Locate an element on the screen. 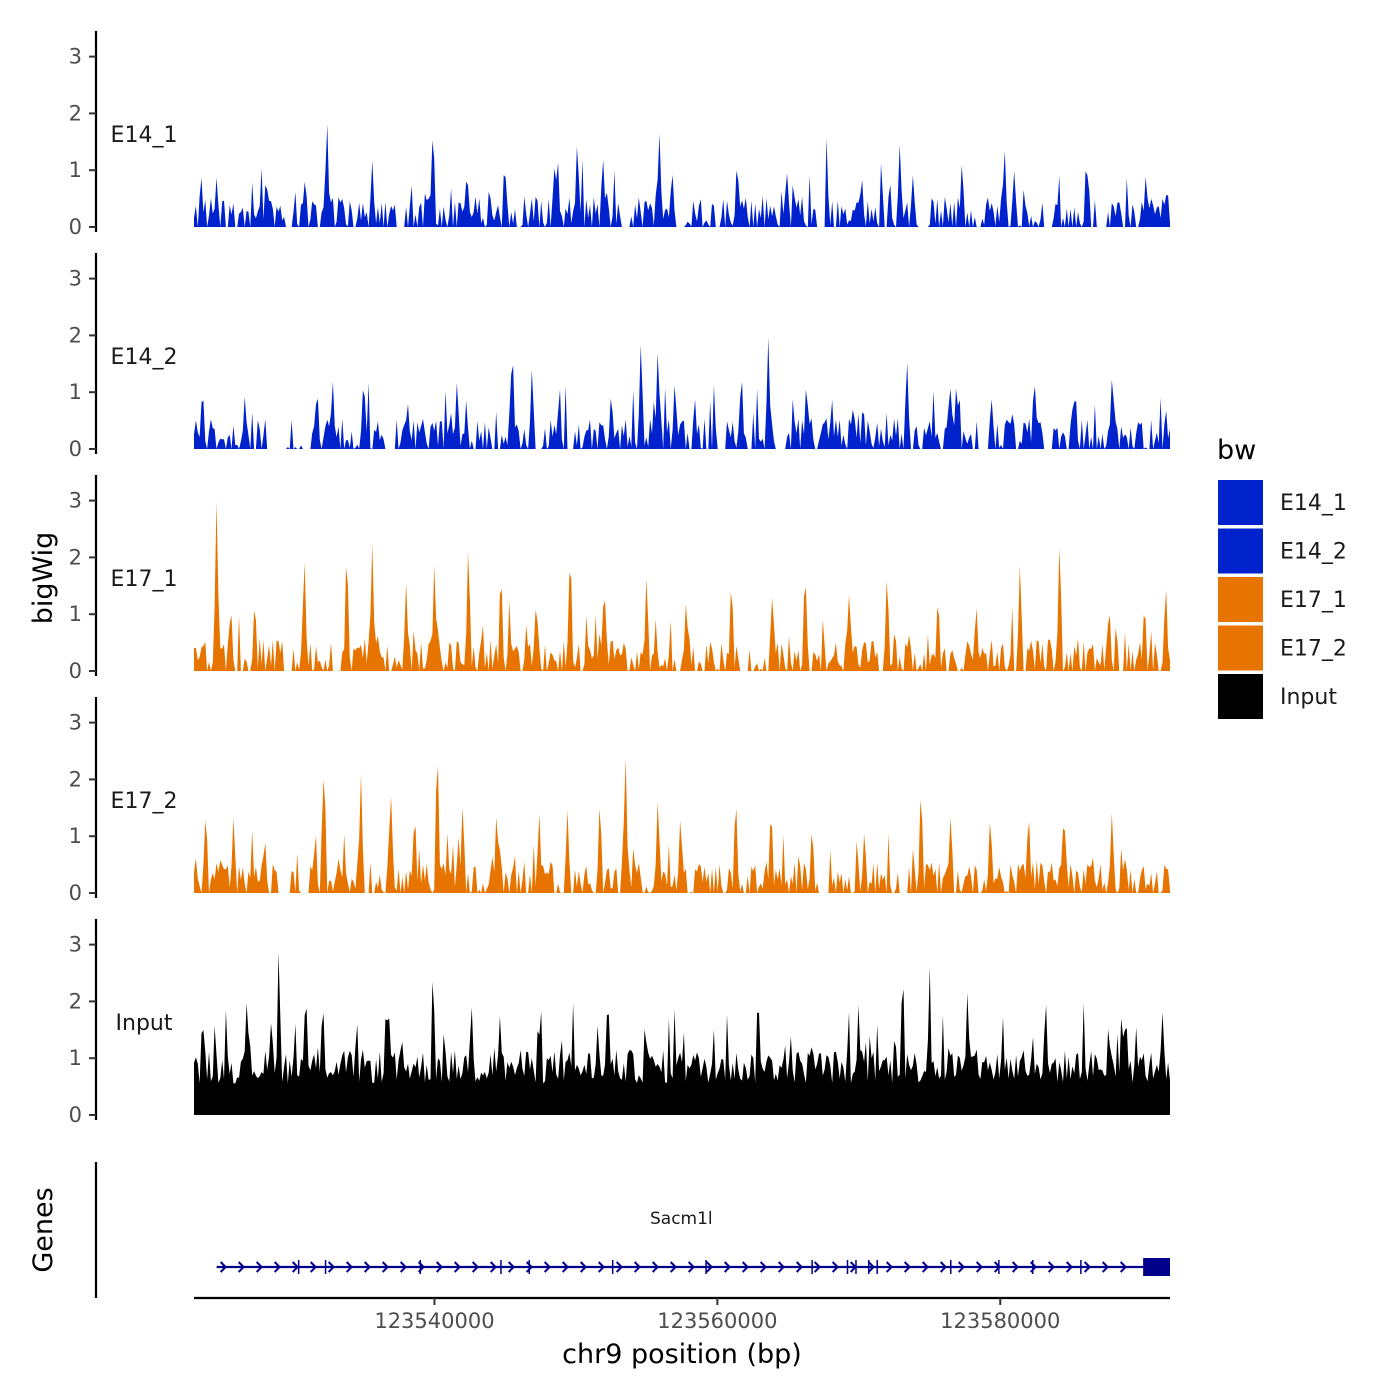  track-label: E17_2 is located at coordinates (144, 801).